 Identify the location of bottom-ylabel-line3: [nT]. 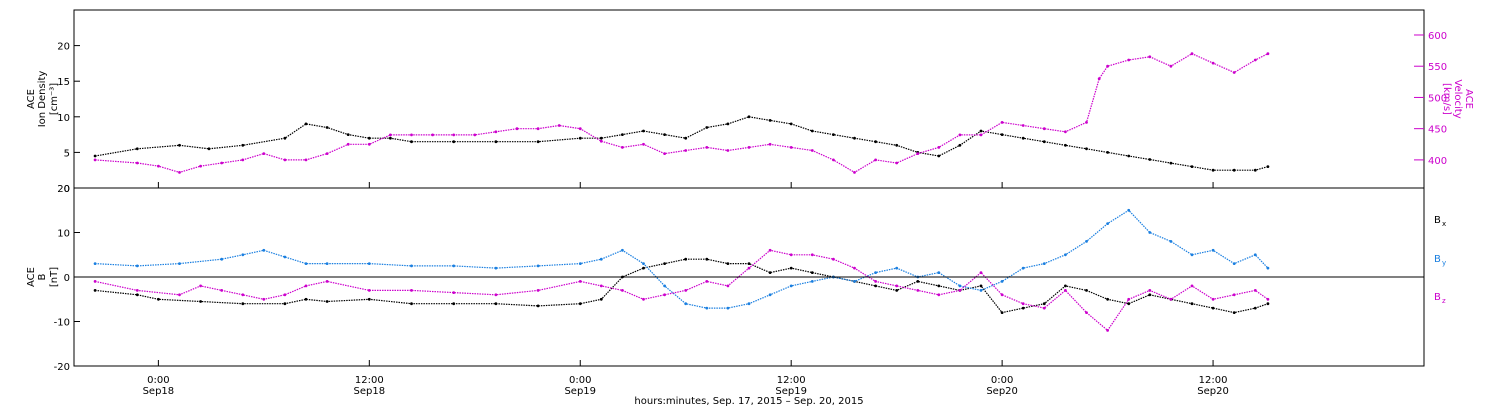
(54, 277).